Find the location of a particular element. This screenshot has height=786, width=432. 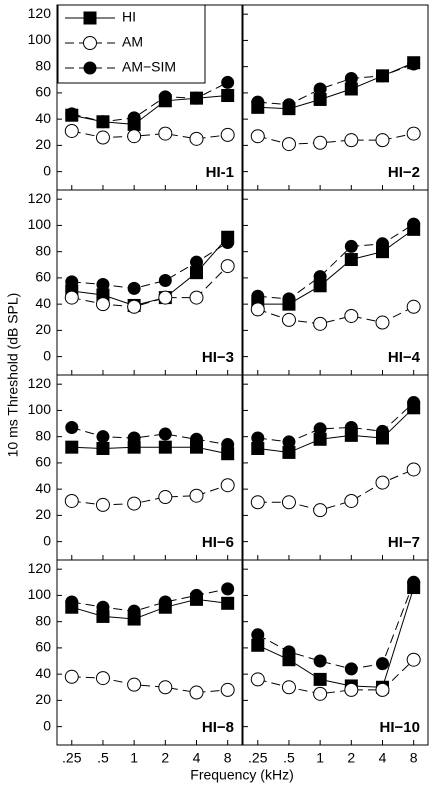

panel-title: HI−6 is located at coordinates (218, 542).